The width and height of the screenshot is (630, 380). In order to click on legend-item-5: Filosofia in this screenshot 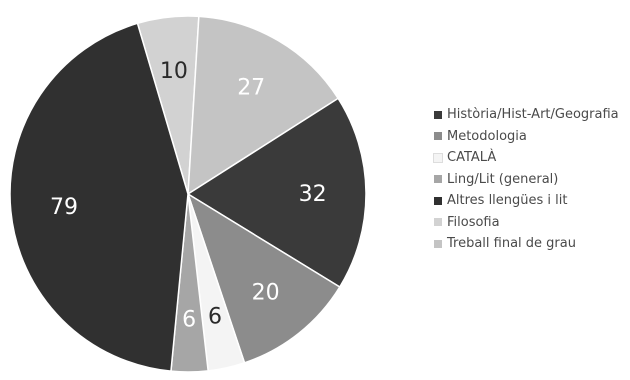, I will do `click(526, 223)`.